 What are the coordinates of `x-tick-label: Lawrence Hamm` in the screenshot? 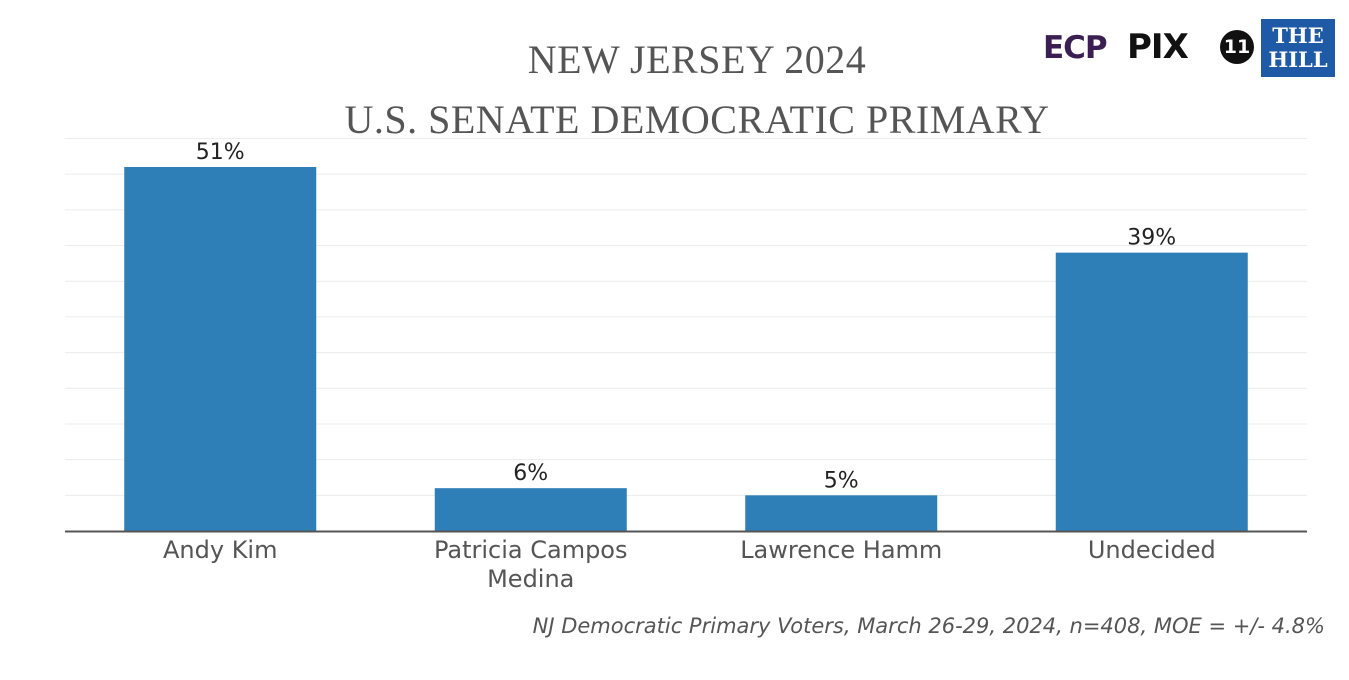 It's located at (841, 550).